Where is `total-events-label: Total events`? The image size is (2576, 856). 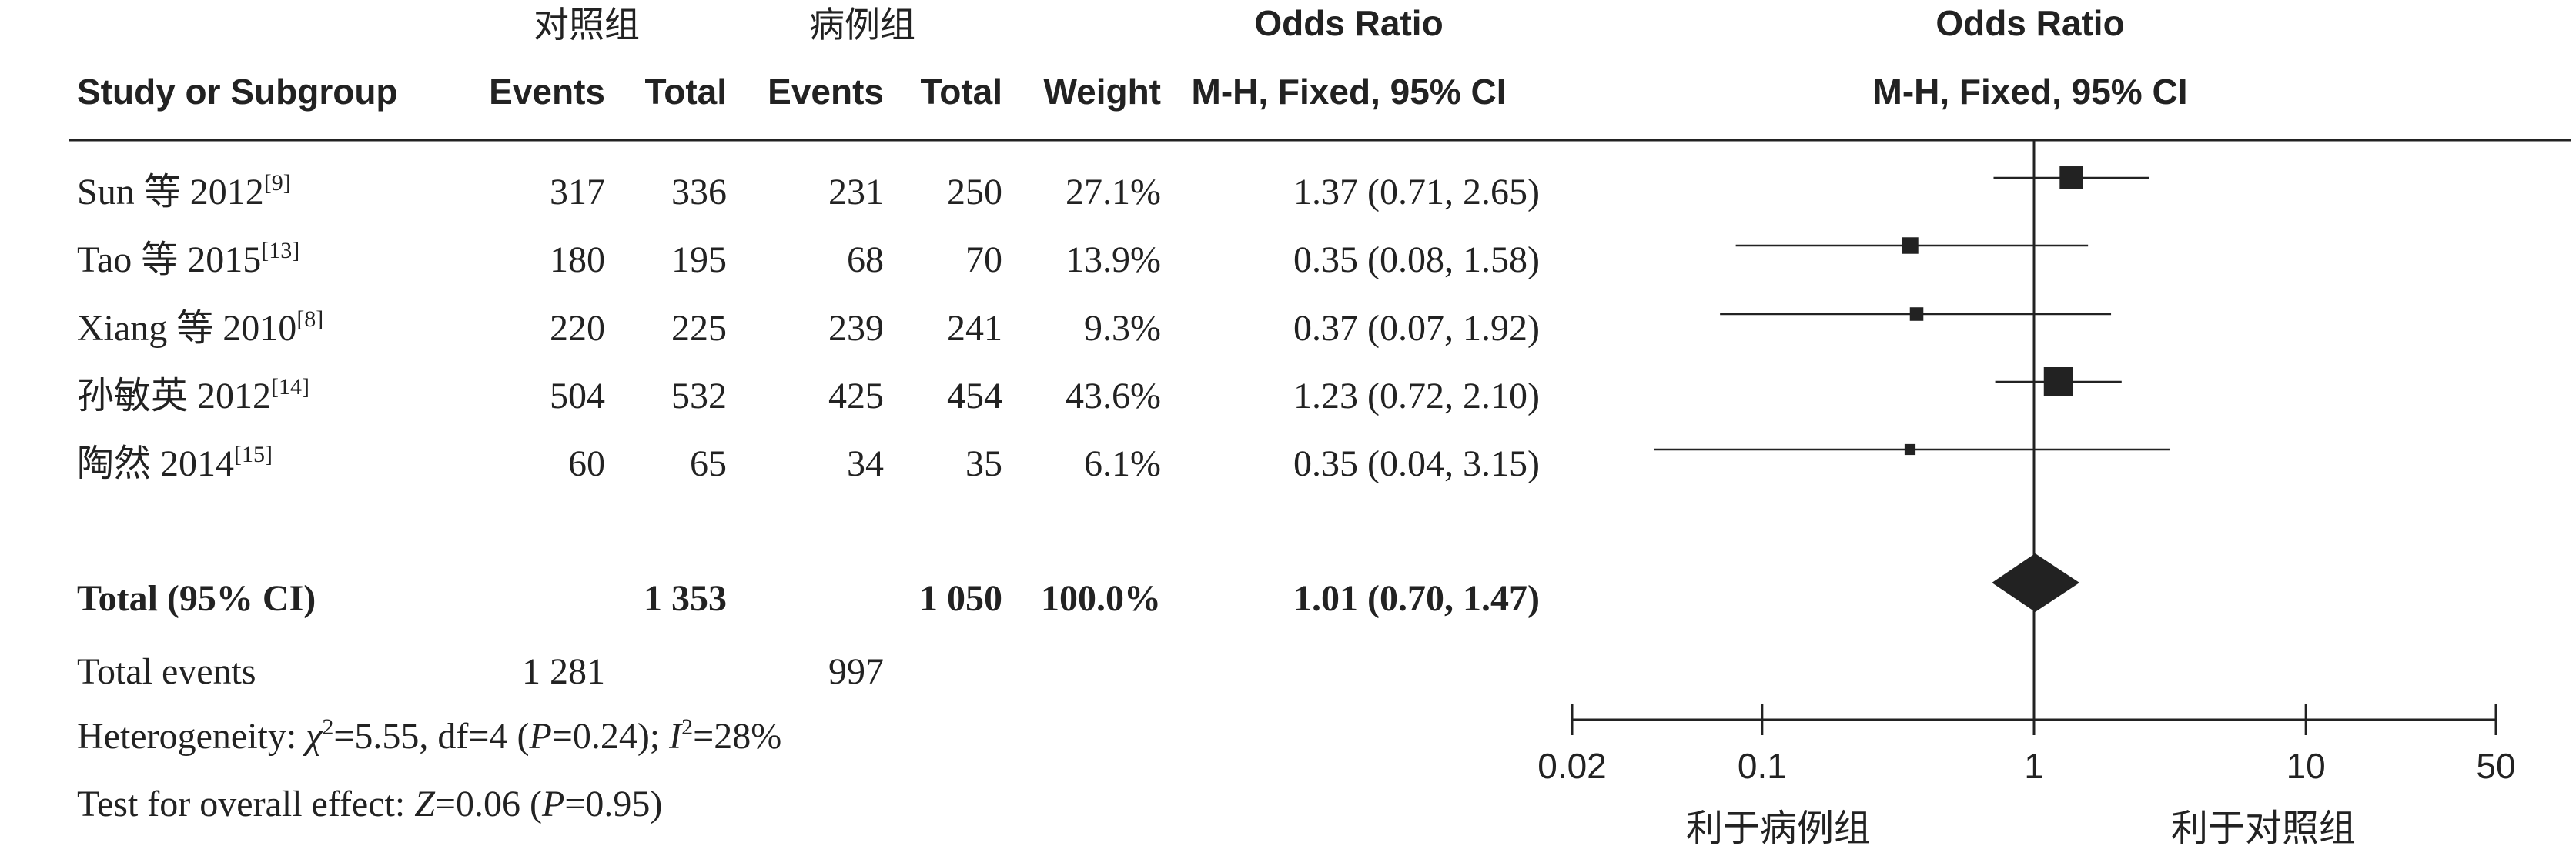
total-events-label: Total events is located at coordinates (167, 671).